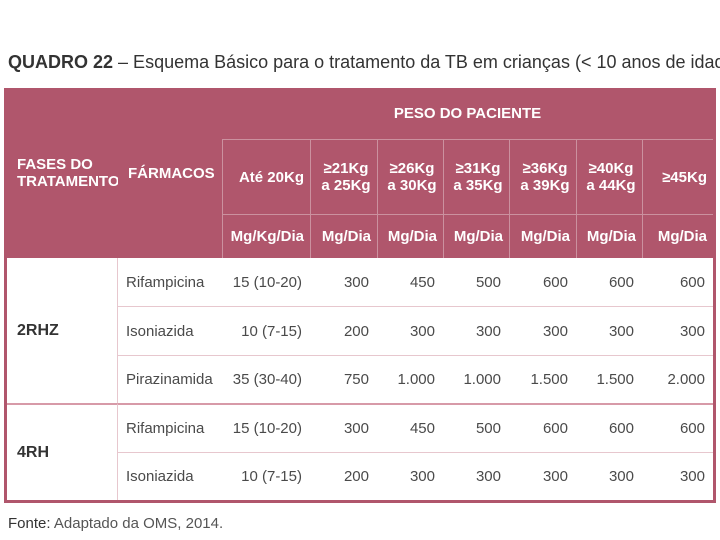 This screenshot has height=540, width=720. I want to click on group-header: PESO DO PACIENTE, so click(467, 114).